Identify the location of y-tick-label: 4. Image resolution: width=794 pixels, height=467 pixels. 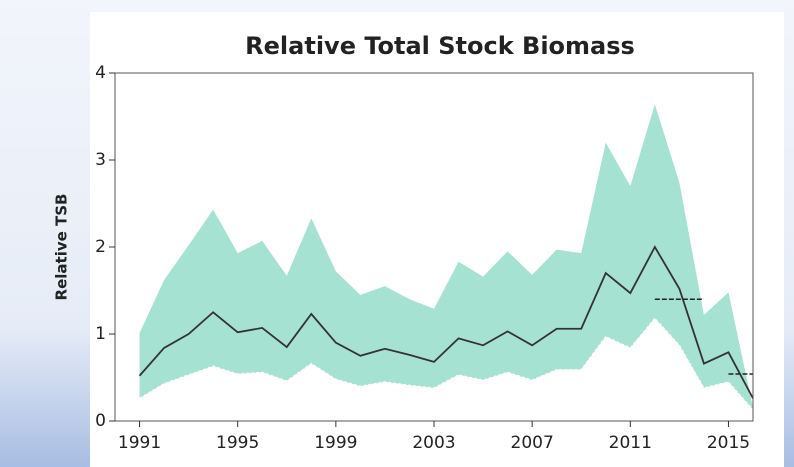
(100, 73).